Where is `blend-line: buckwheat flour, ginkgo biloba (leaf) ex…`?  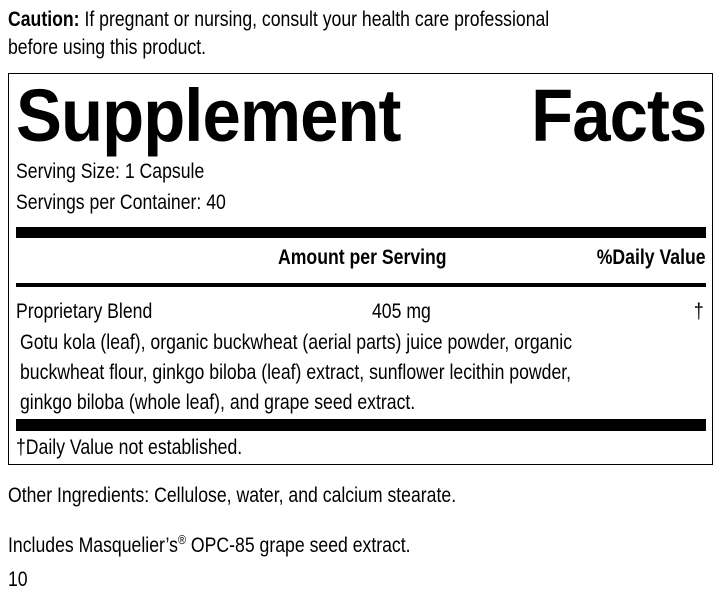 blend-line: buckwheat flour, ginkgo biloba (leaf) ex… is located at coordinates (296, 372).